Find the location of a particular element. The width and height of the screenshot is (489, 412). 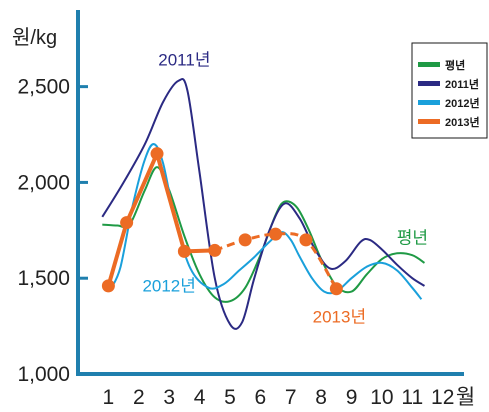

x-tick-label: 4 is located at coordinates (200, 397).